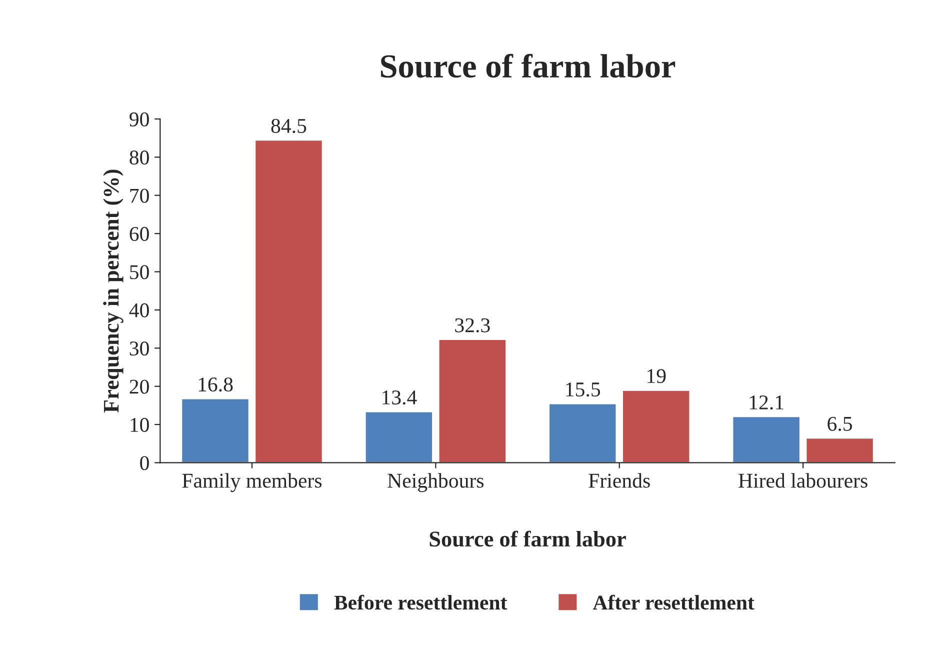  Describe the element at coordinates (139, 233) in the screenshot. I see `y-tick-label: 60` at that location.